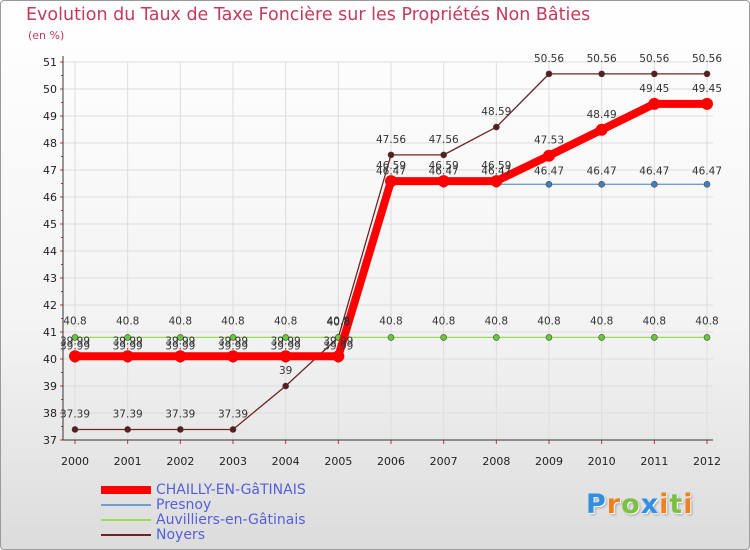  What do you see at coordinates (50, 170) in the screenshot?
I see `y-tick-label: 47` at bounding box center [50, 170].